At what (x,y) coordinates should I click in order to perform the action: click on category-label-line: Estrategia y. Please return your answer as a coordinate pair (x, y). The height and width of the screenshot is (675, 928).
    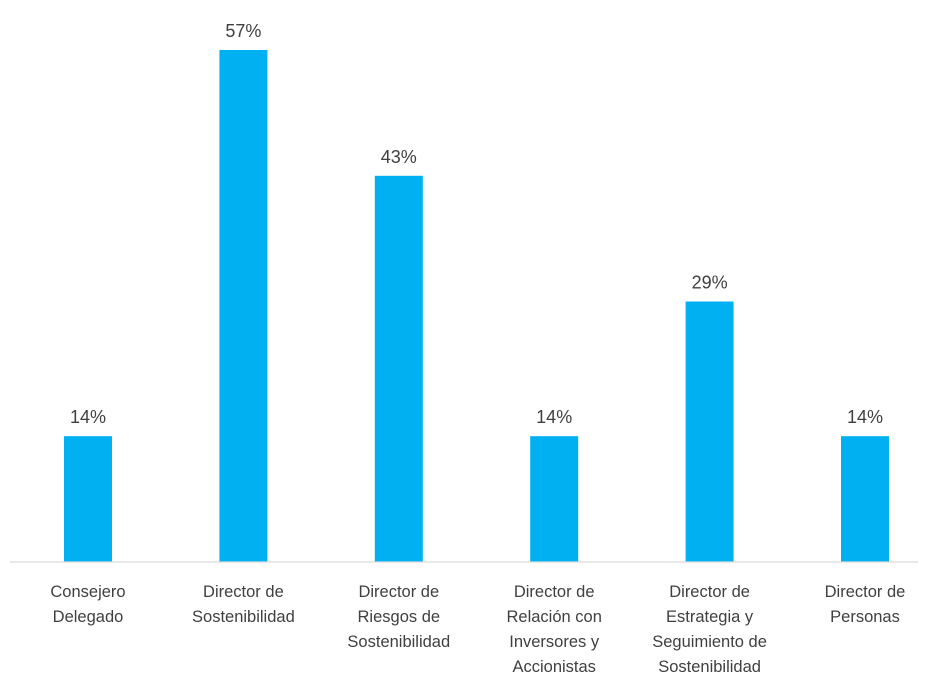
    Looking at the image, I should click on (710, 617).